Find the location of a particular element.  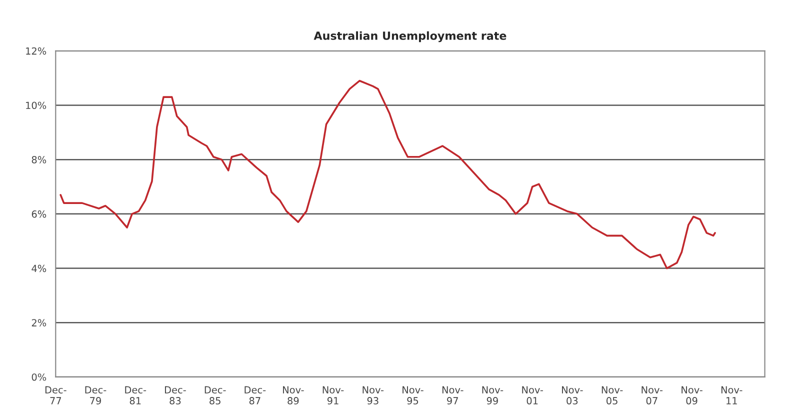

x-tick-label: Nov- 09 is located at coordinates (692, 395).